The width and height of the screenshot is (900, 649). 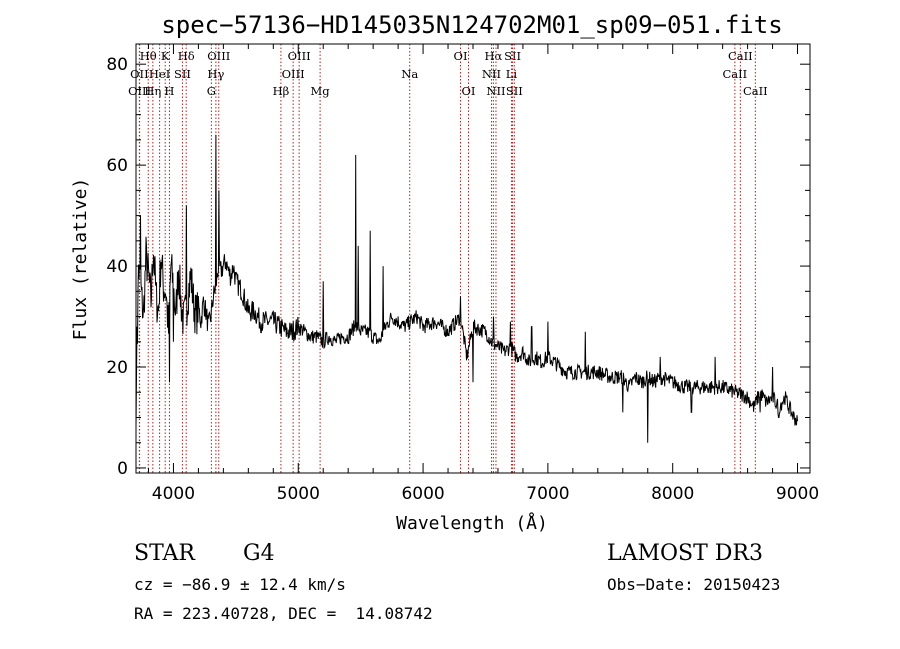 I want to click on y-tick-label: 0, so click(x=122, y=469).